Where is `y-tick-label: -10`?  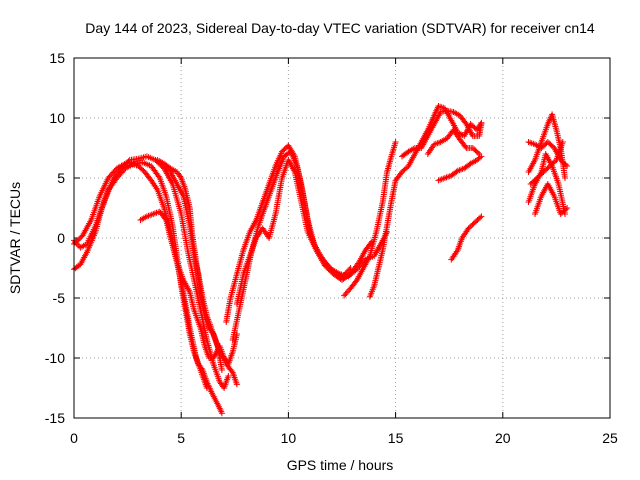 y-tick-label: -10 is located at coordinates (55, 358).